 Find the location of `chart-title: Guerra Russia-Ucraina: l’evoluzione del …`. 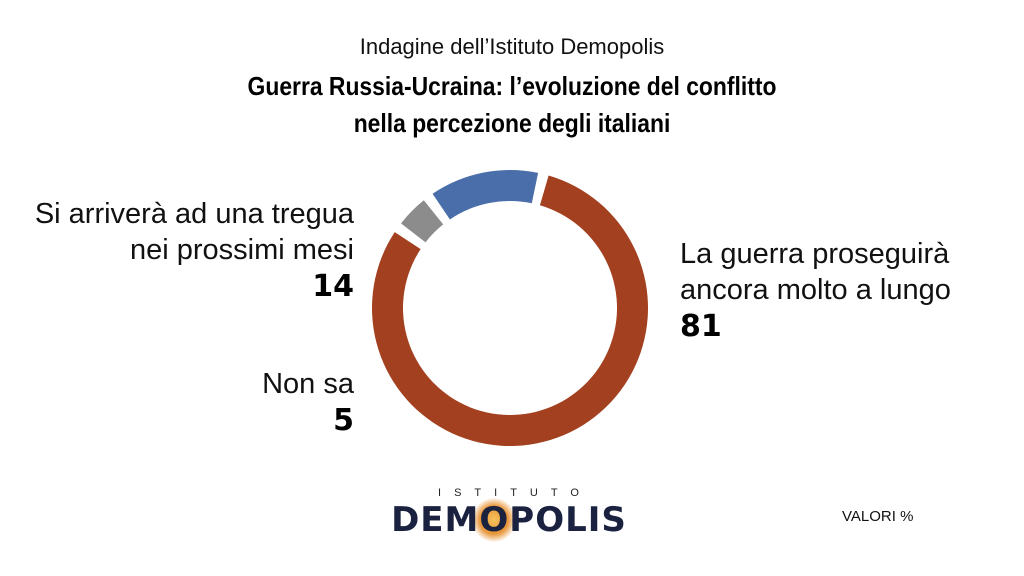

chart-title: Guerra Russia-Ucraina: l’evoluzione del … is located at coordinates (511, 105).